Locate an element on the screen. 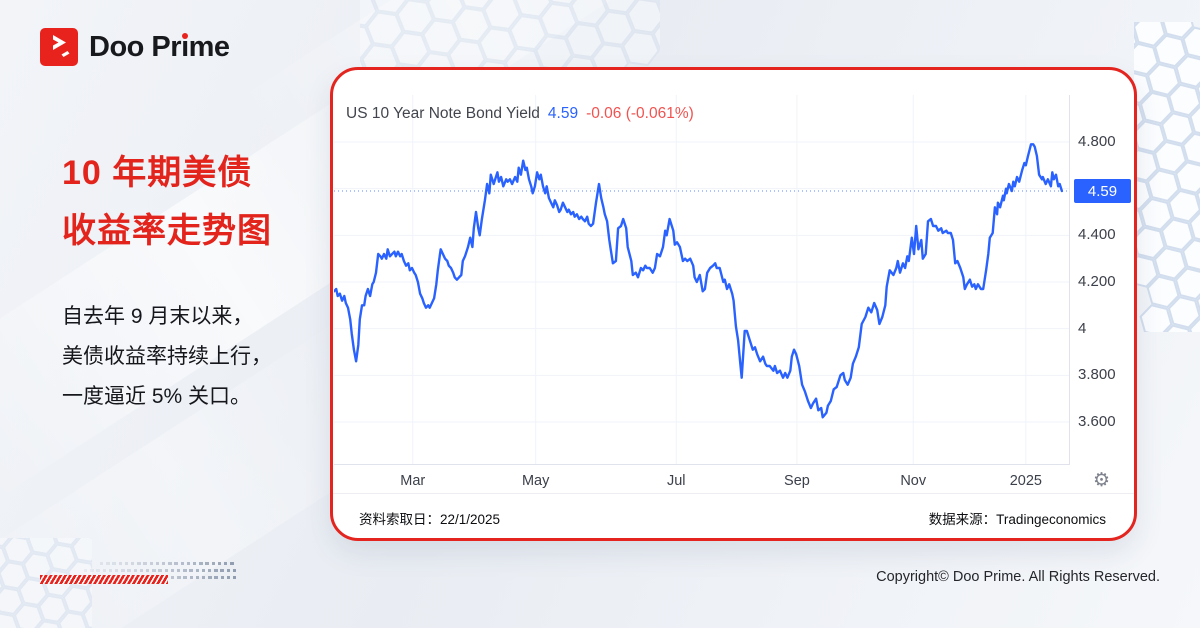  chart-change-value: -0.06 (-0.061%) is located at coordinates (640, 113).